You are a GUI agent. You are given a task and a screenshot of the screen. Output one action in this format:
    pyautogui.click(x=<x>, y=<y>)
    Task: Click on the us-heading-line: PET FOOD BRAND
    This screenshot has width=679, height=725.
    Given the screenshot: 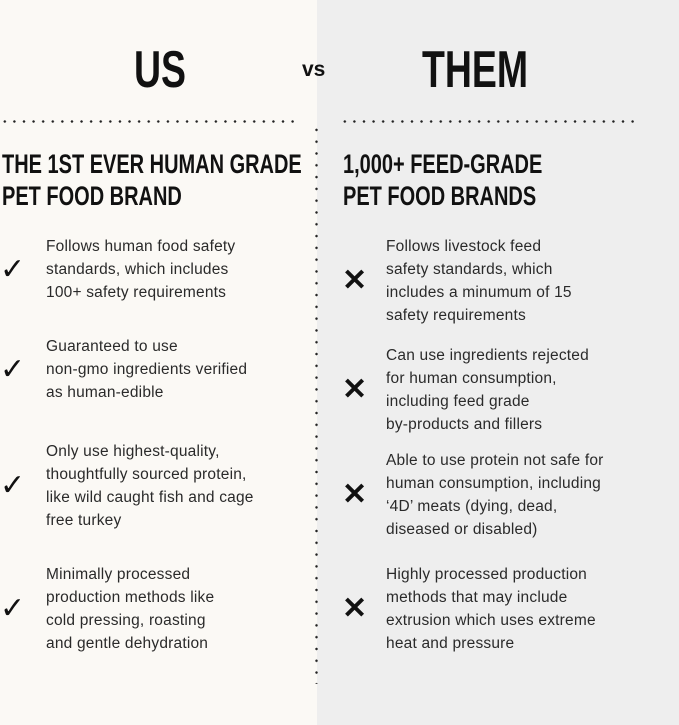 What is the action you would take?
    pyautogui.click(x=92, y=196)
    